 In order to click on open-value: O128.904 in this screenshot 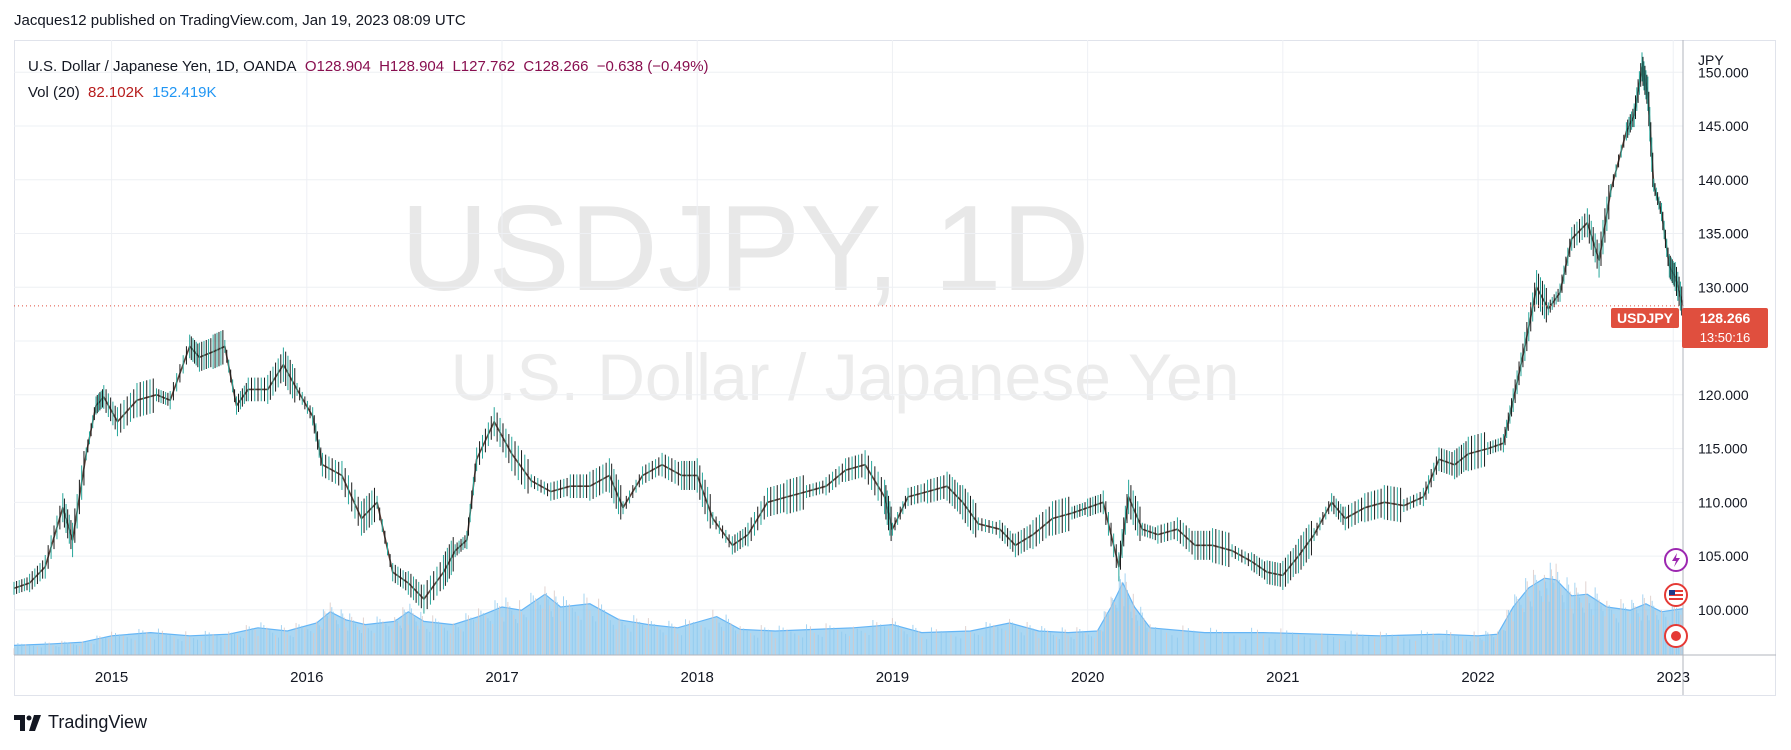, I will do `click(338, 66)`.